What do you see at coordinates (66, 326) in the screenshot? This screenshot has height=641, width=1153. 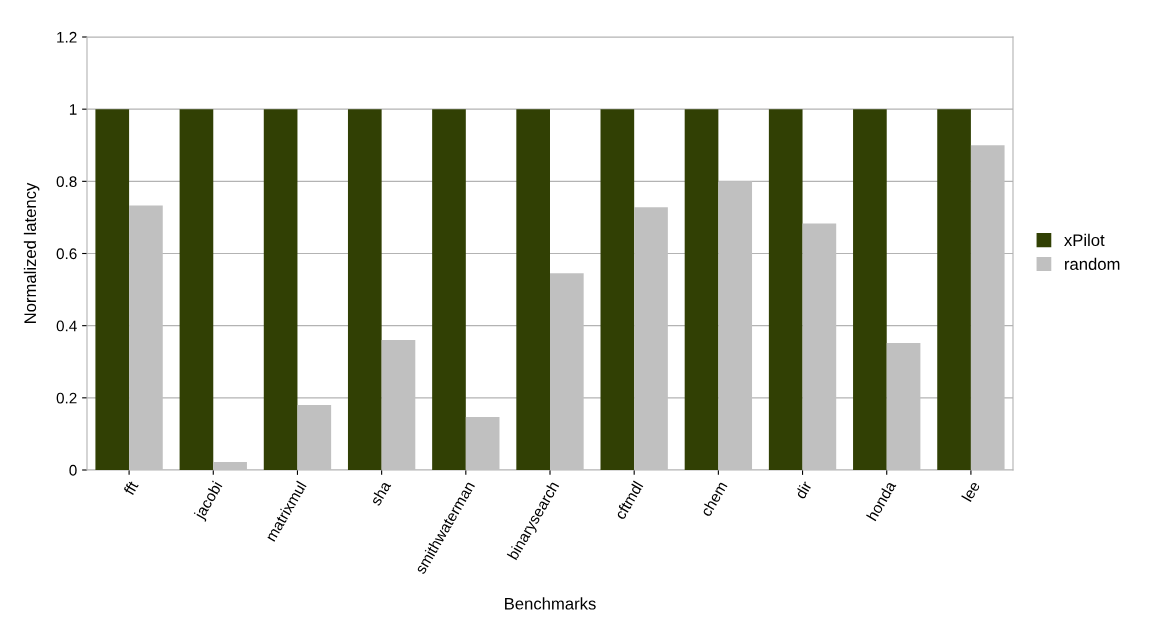 I see `y-tick-label: 0.4` at bounding box center [66, 326].